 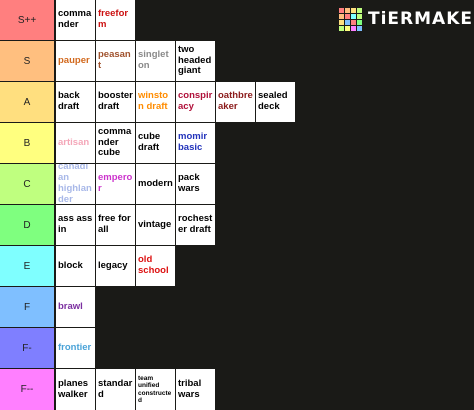 I want to click on tier-item: free for all, so click(x=116, y=225).